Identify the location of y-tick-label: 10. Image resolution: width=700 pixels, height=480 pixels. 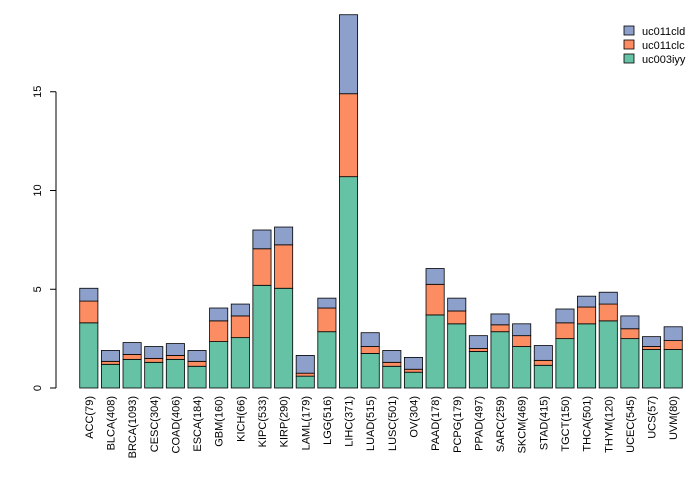
(38, 190).